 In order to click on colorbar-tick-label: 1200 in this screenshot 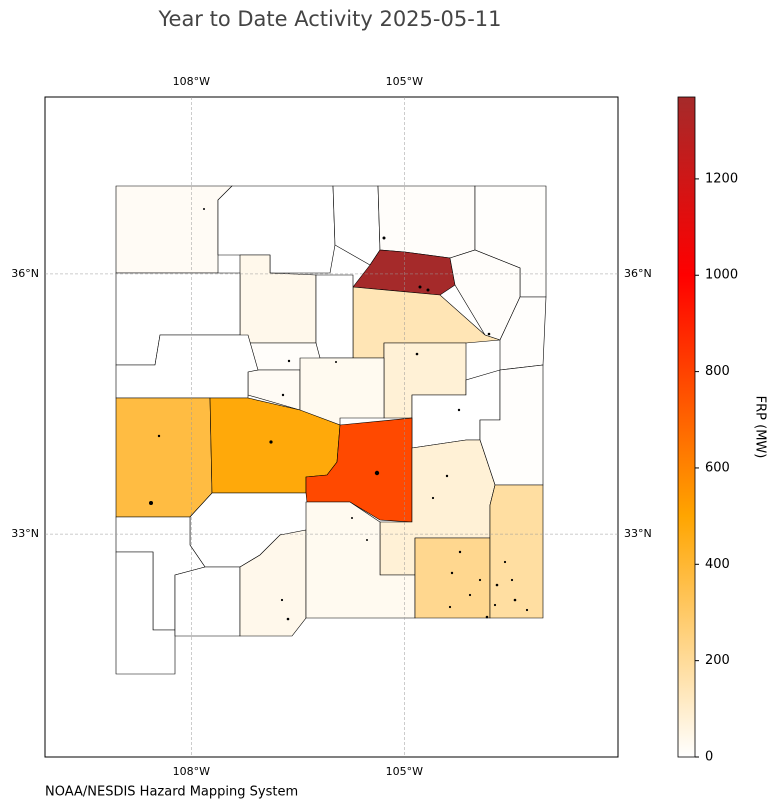, I will do `click(721, 178)`.